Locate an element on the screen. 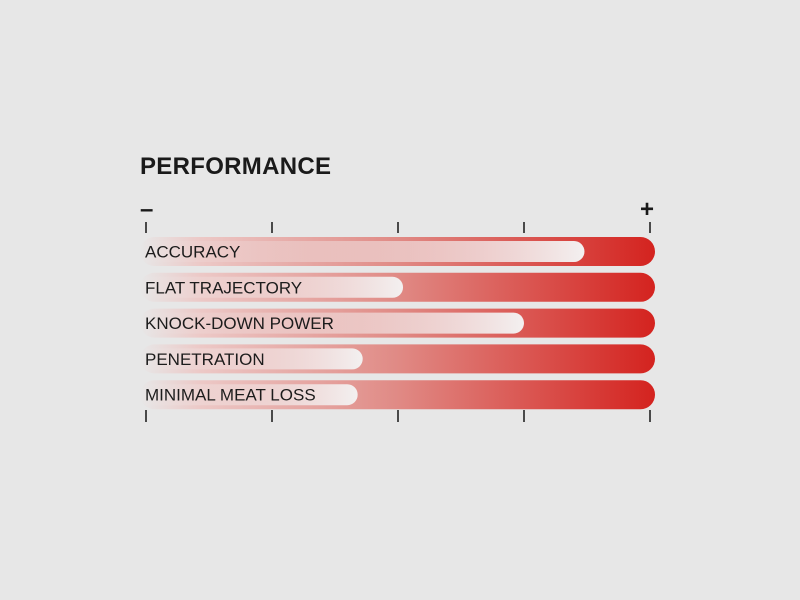 The width and height of the screenshot is (800, 600). bar-row: MINIMAL MEAT LOSS is located at coordinates (397, 395).